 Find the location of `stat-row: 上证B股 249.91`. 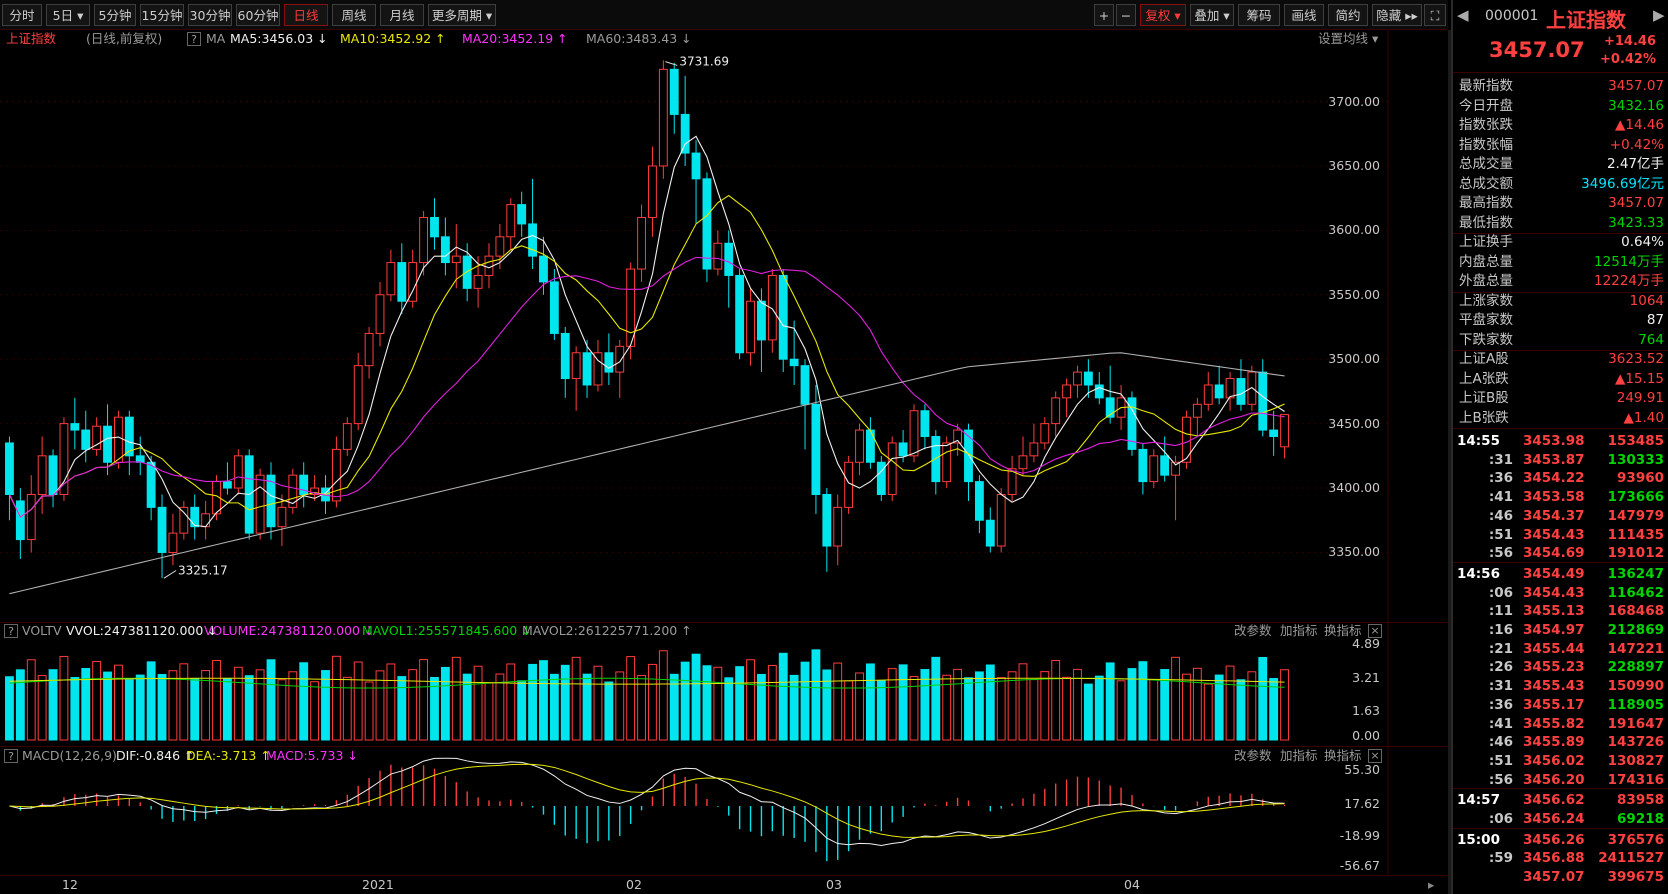

stat-row: 上证B股 249.91 is located at coordinates (1560, 398).